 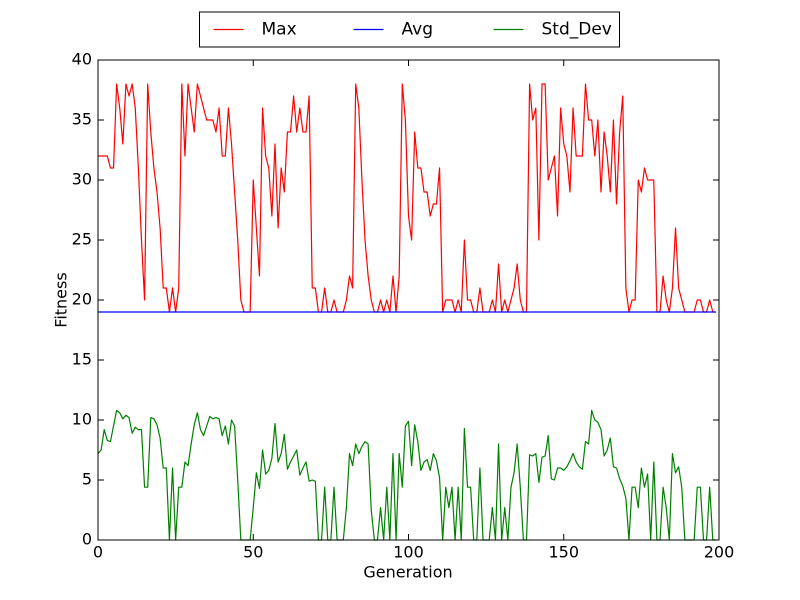 What do you see at coordinates (82, 419) in the screenshot?
I see `y-tick-label: 10` at bounding box center [82, 419].